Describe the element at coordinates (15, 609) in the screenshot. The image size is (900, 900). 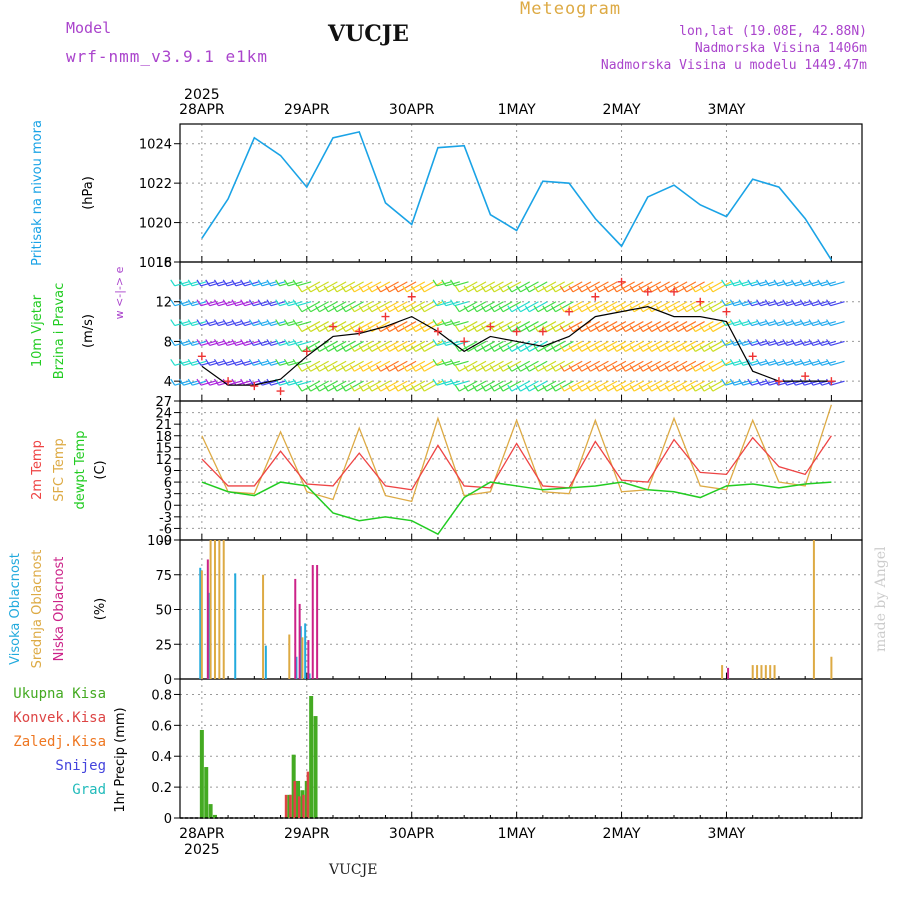
I see `cloud-high-axis-label: Visoka Oblacnost` at that location.